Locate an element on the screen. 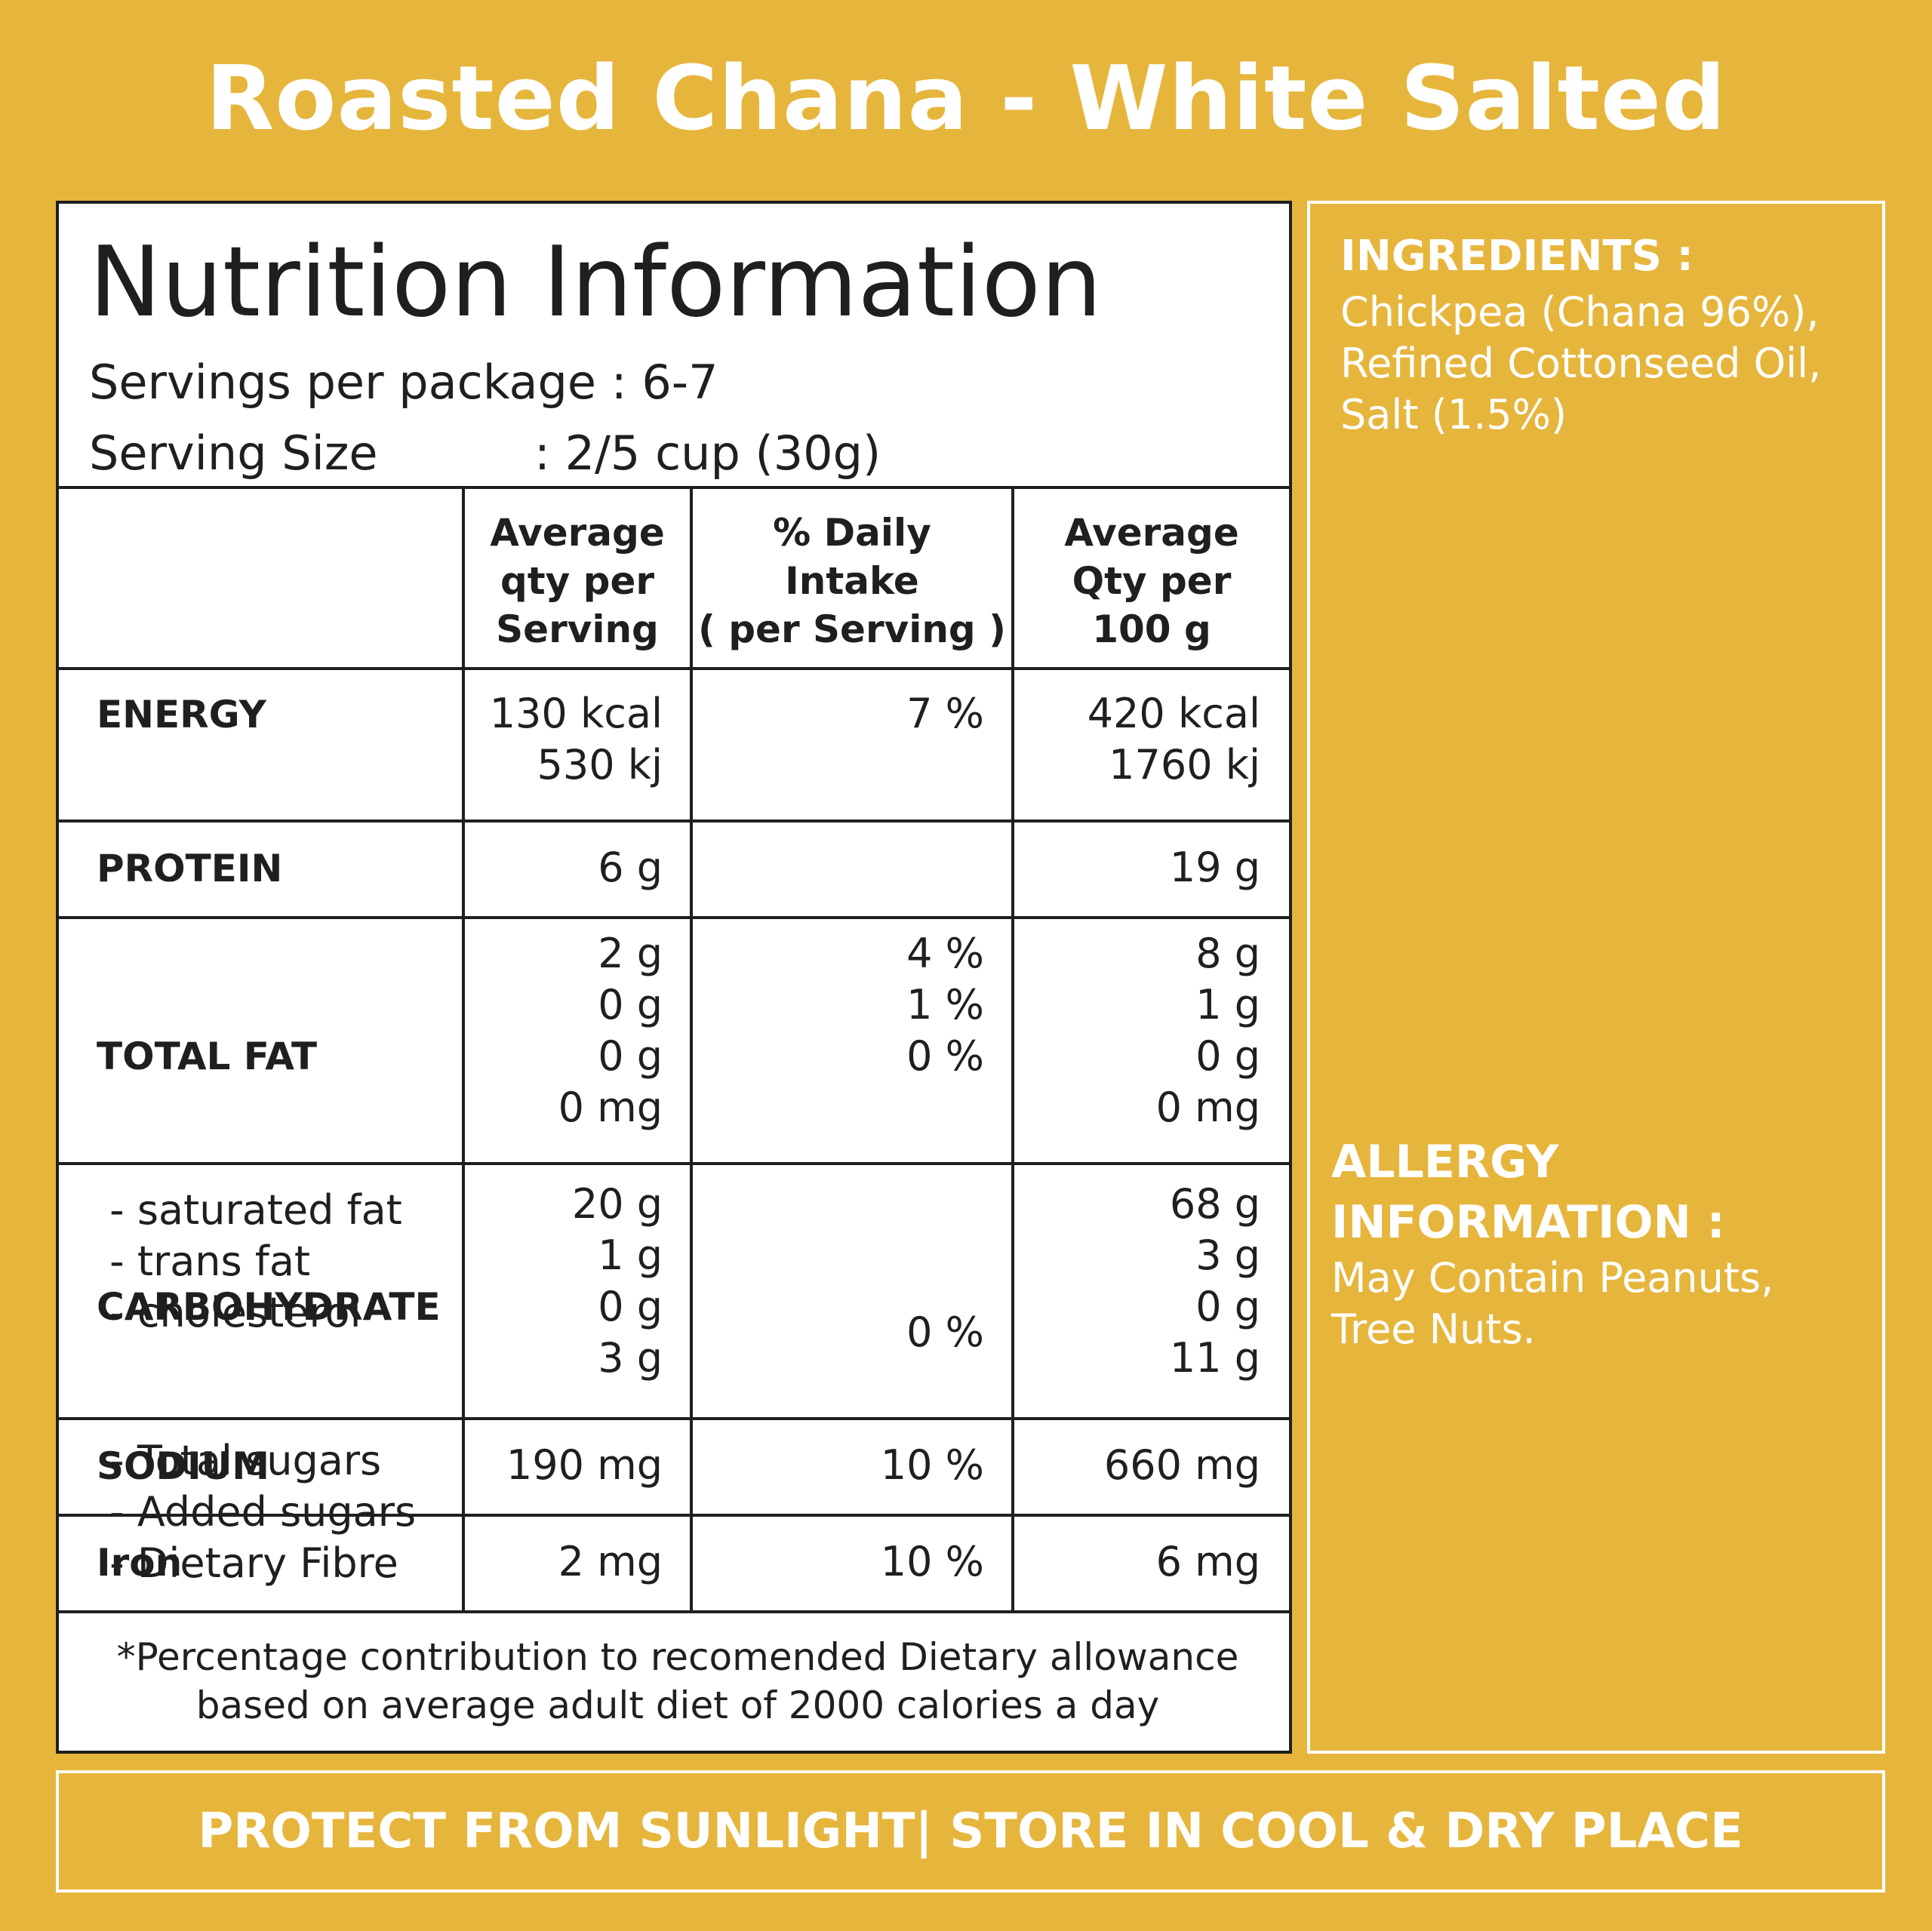 Image resolution: width=1932 pixels, height=1931 pixels. row-iron-name: Iron is located at coordinates (278, 1562).